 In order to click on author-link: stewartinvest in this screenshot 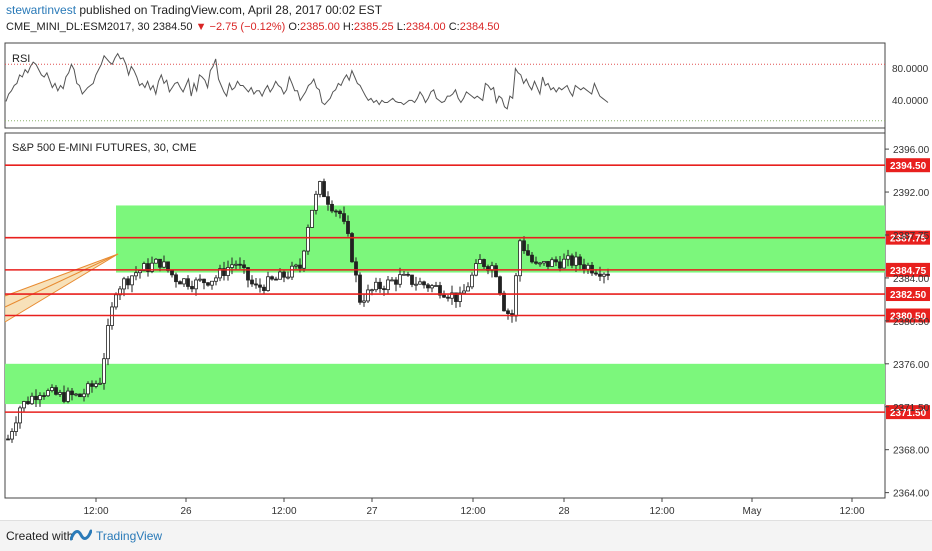, I will do `click(41, 10)`.